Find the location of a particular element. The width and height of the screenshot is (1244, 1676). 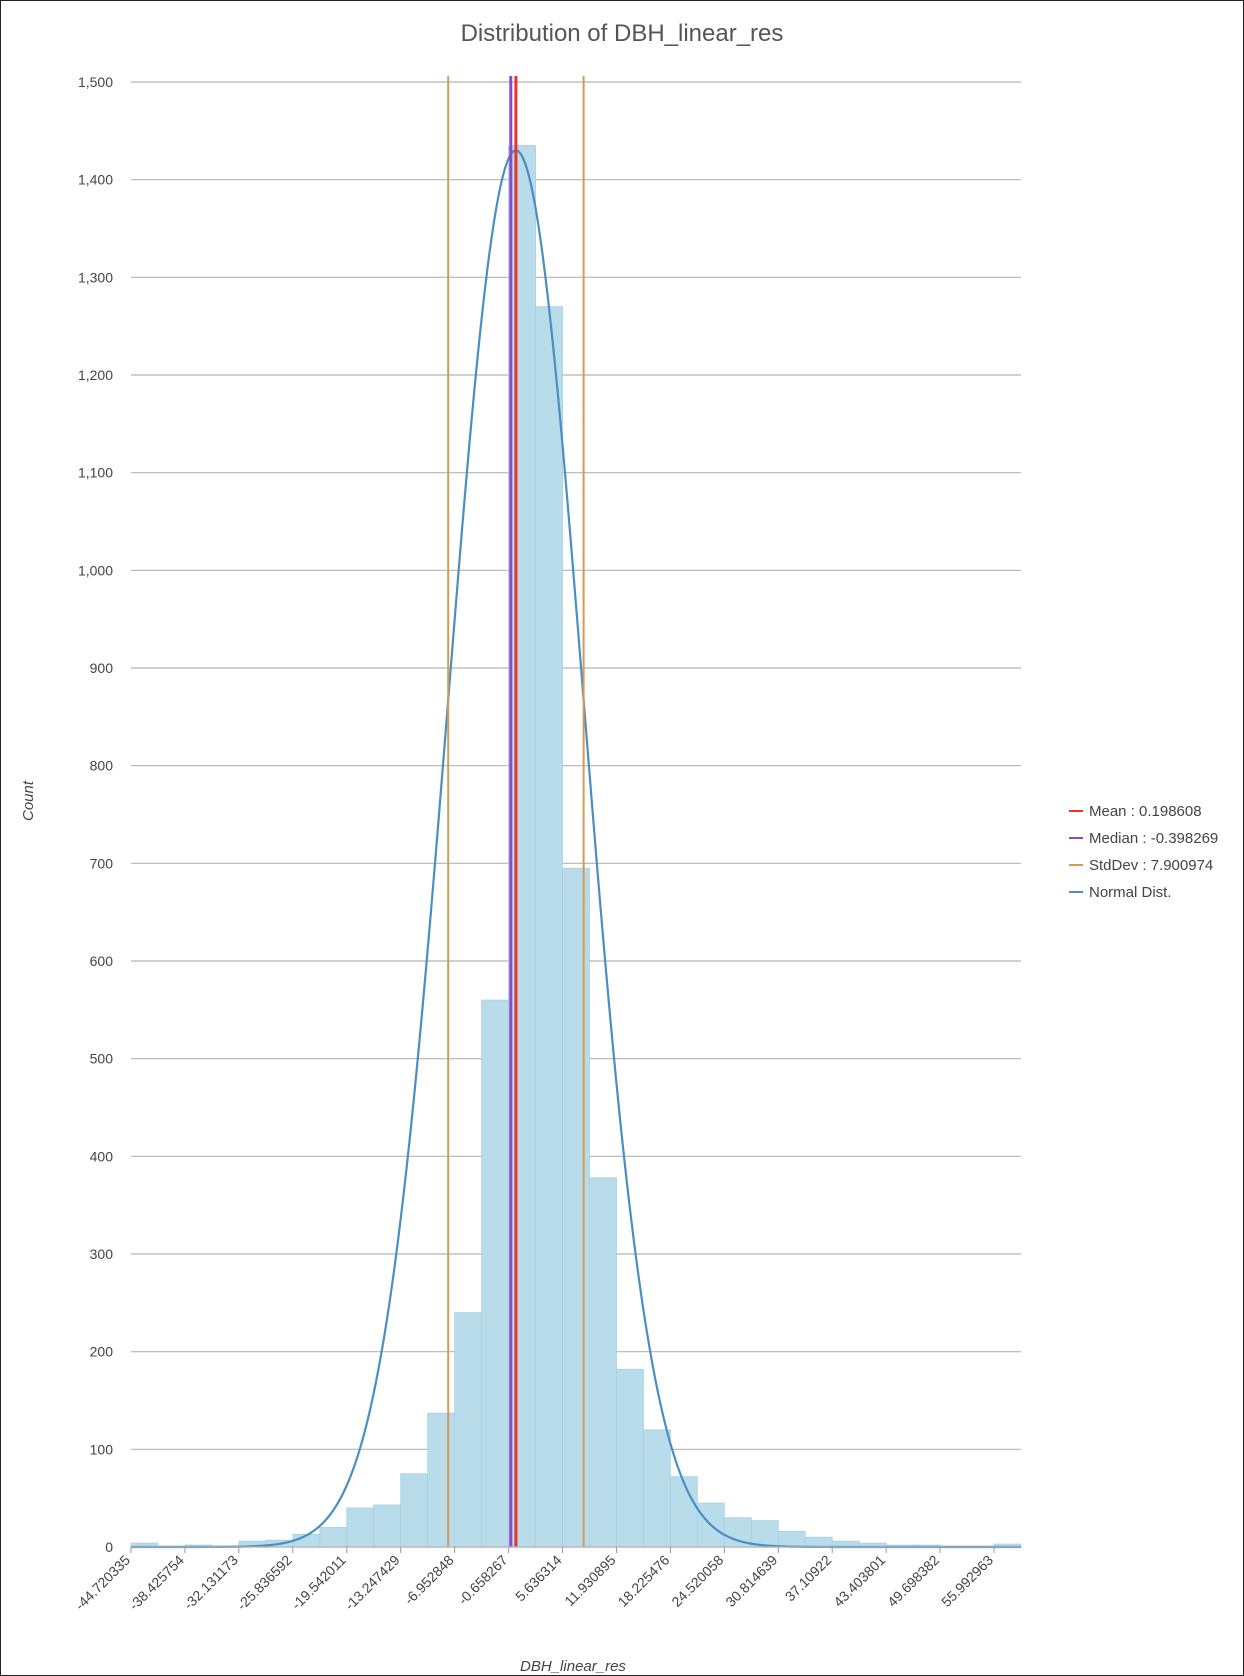

y-tick-label: 200 is located at coordinates (102, 1352).